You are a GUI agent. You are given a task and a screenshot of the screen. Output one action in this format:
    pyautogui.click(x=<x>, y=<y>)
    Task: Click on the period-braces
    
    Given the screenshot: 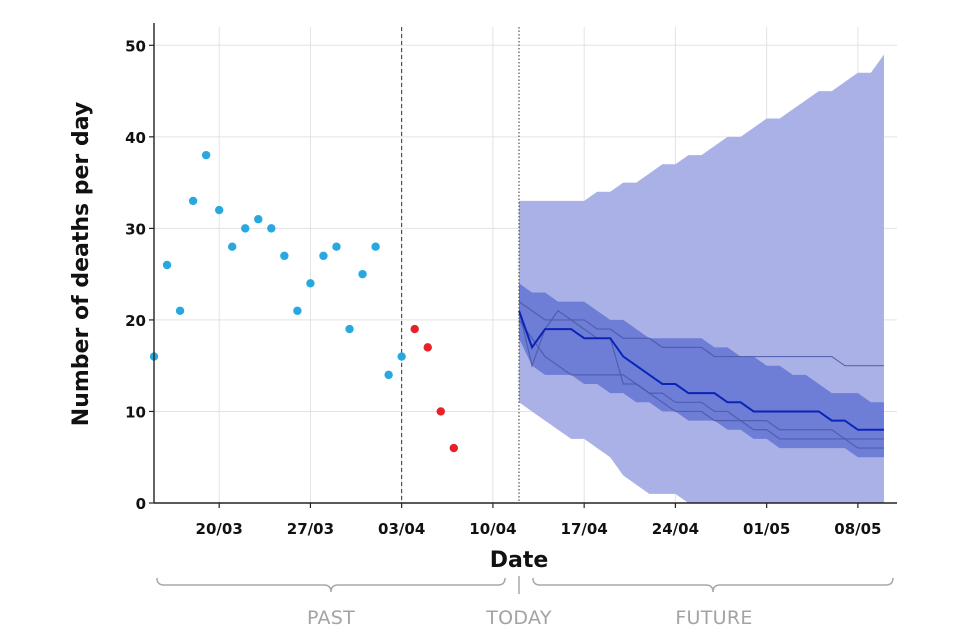 What is the action you would take?
    pyautogui.click(x=525, y=585)
    